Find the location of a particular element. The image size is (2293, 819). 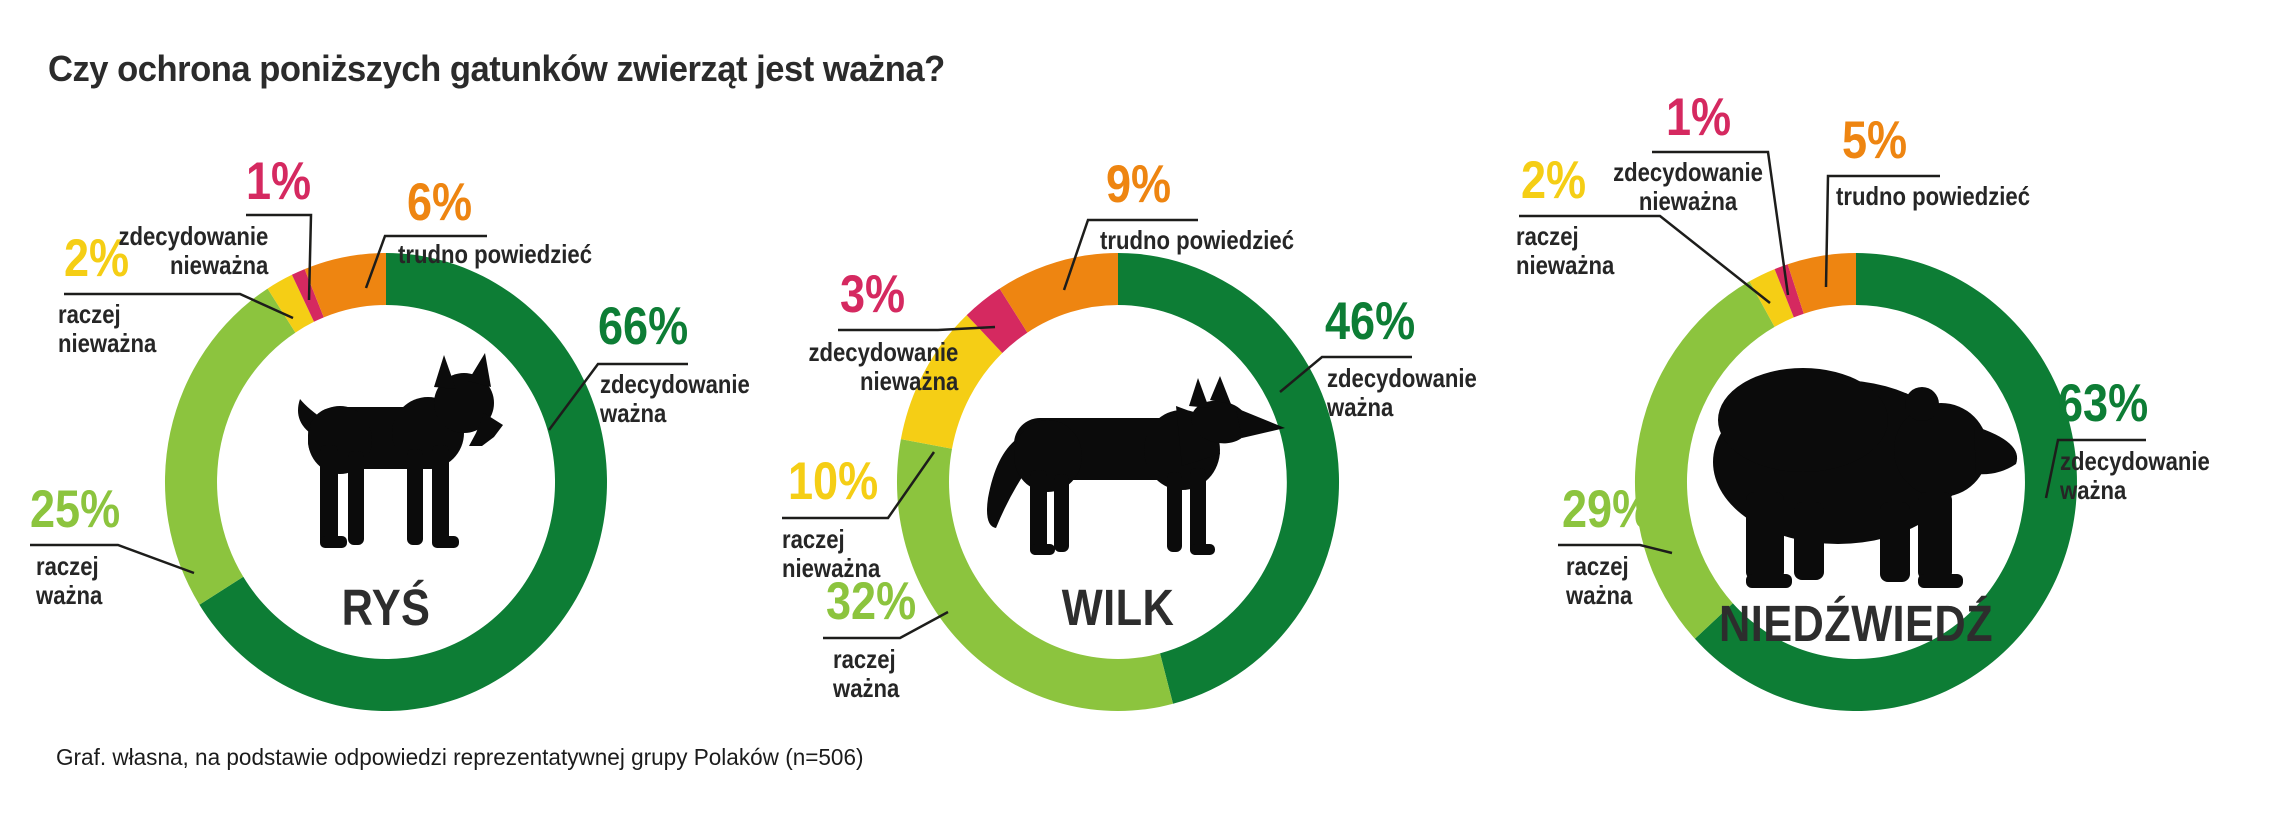

segment-value-ryś-raczej-ważna: 25% is located at coordinates (75, 509).